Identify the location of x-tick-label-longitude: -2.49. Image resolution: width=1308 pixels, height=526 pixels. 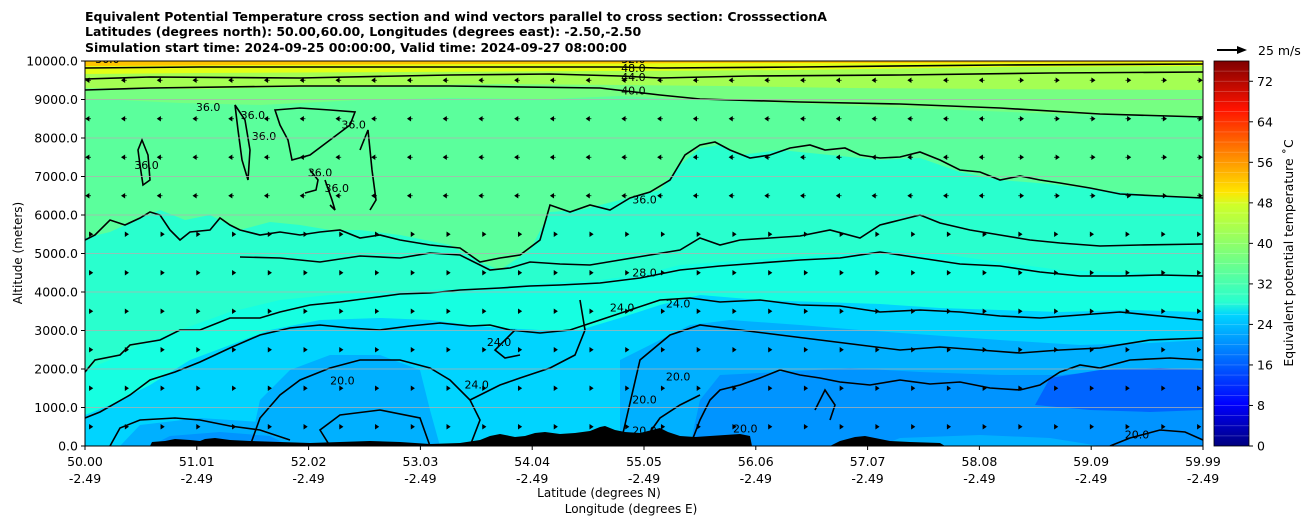
(197, 478).